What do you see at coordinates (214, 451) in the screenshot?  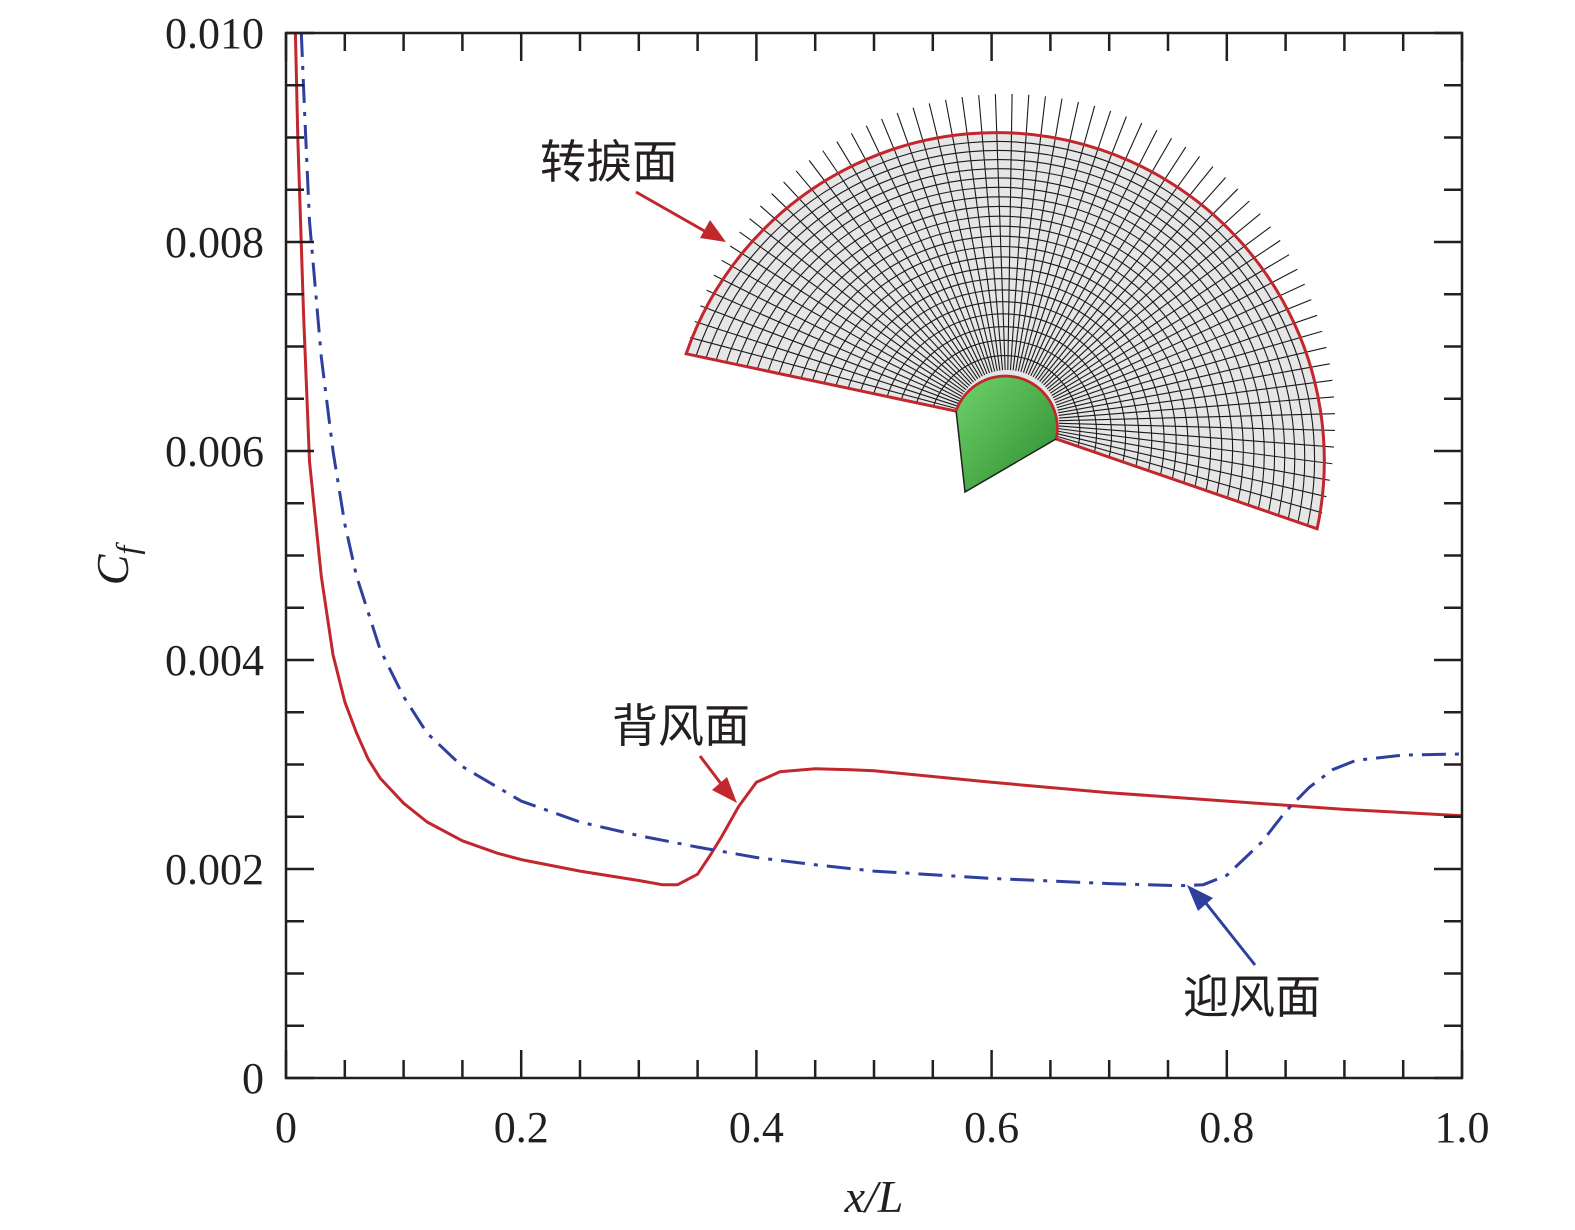 I see `y-tick-label: 0.006` at bounding box center [214, 451].